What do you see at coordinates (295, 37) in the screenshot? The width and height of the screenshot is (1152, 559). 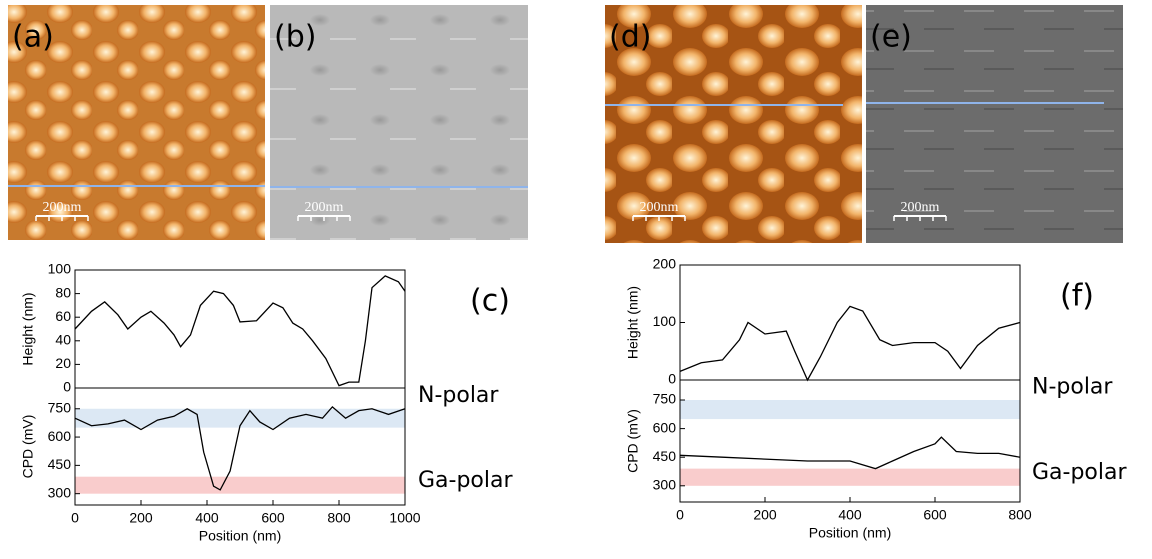 I see `panel-label: (b)` at bounding box center [295, 37].